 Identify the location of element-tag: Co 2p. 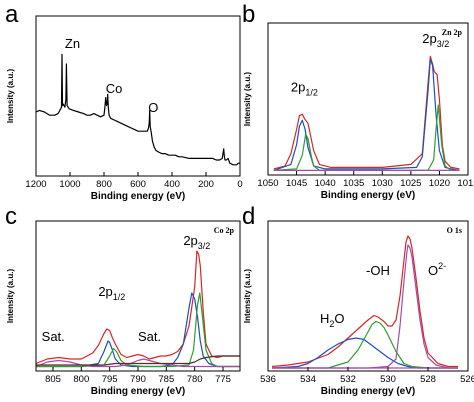
(224, 230).